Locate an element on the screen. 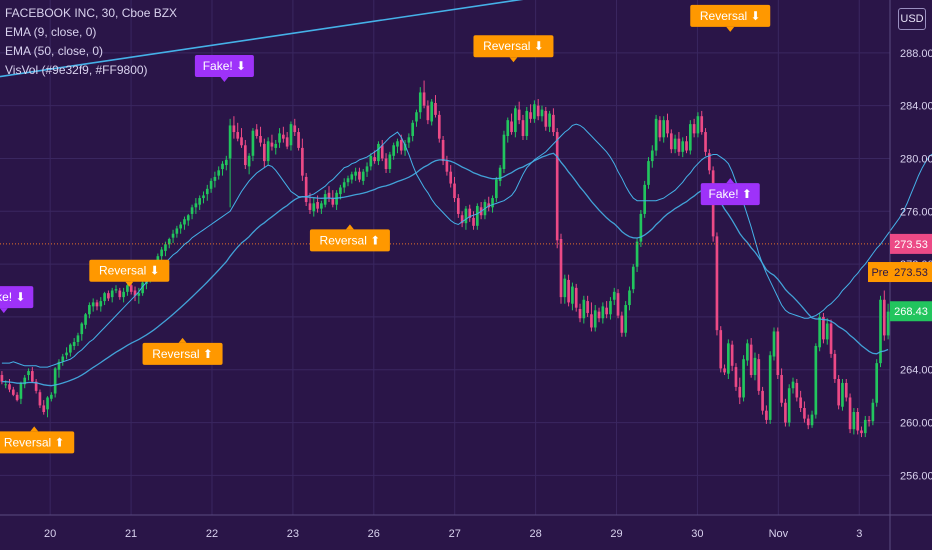 This screenshot has height=550, width=932. trend-line is located at coordinates (262, 39).